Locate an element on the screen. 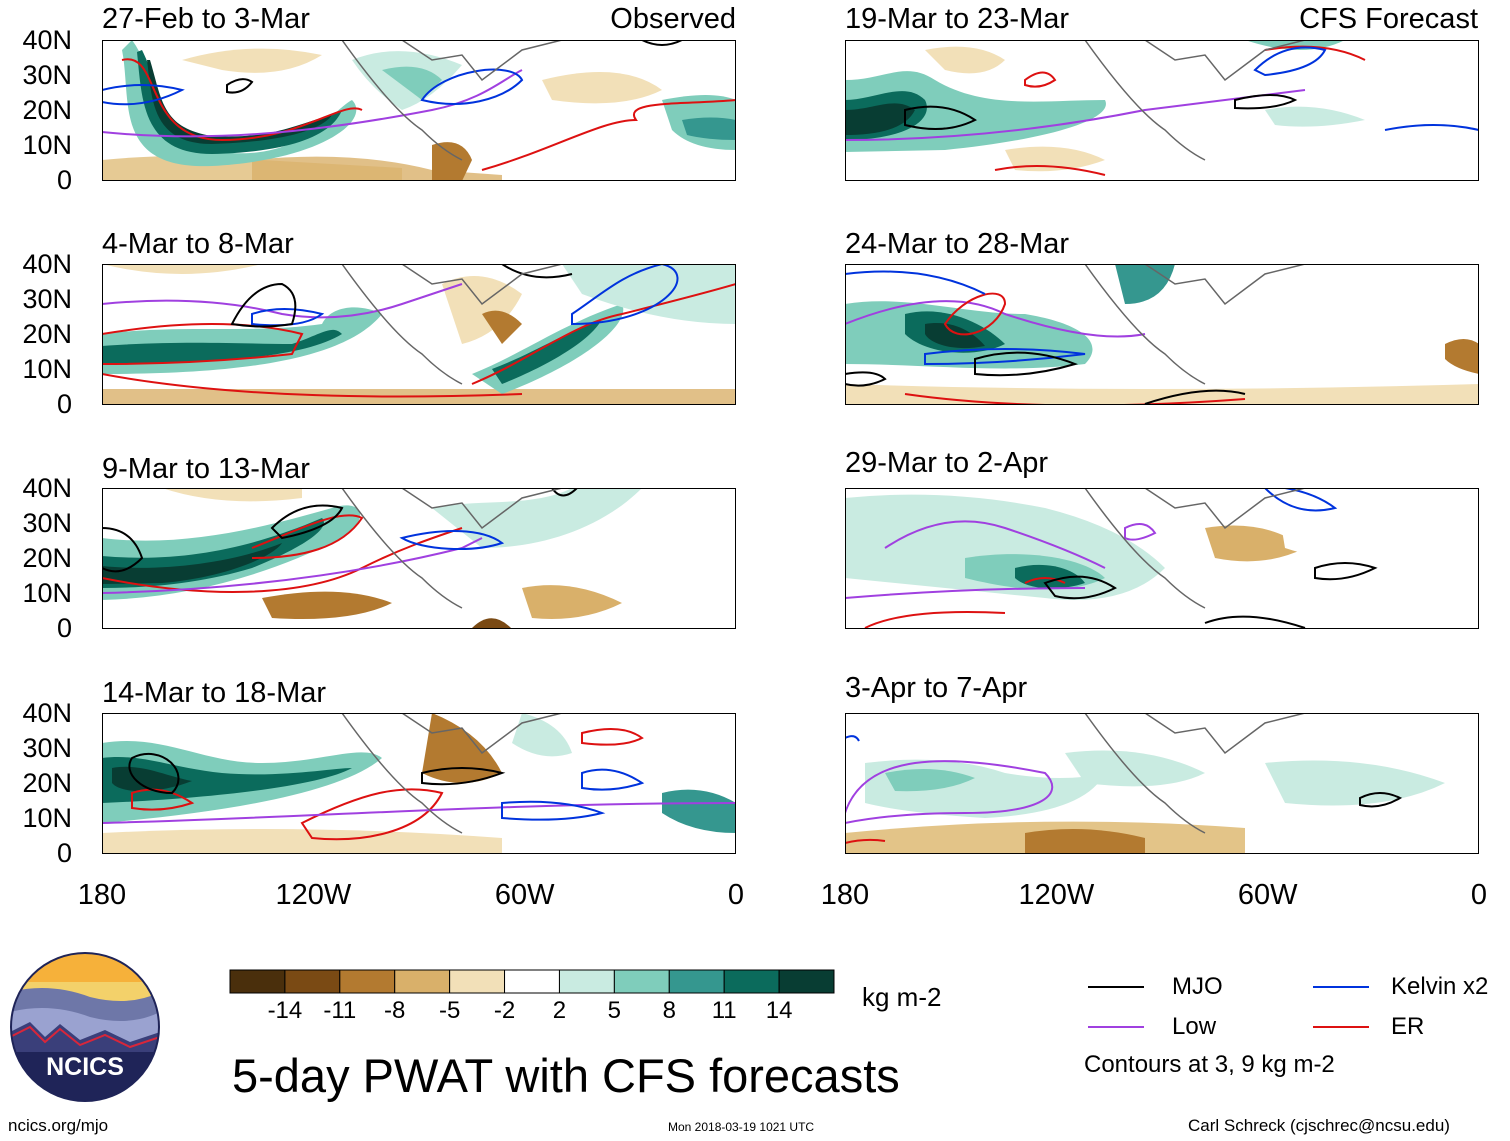  forecast-label: CFS Forecast is located at coordinates (1388, 19).